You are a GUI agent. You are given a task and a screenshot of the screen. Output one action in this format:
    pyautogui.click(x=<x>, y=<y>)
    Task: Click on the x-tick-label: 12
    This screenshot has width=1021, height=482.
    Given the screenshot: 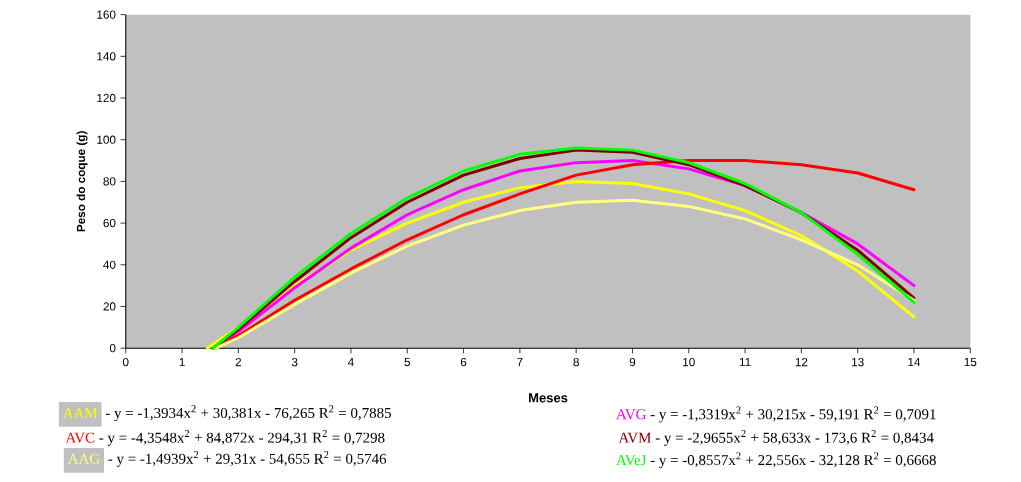 What is the action you would take?
    pyautogui.click(x=801, y=362)
    